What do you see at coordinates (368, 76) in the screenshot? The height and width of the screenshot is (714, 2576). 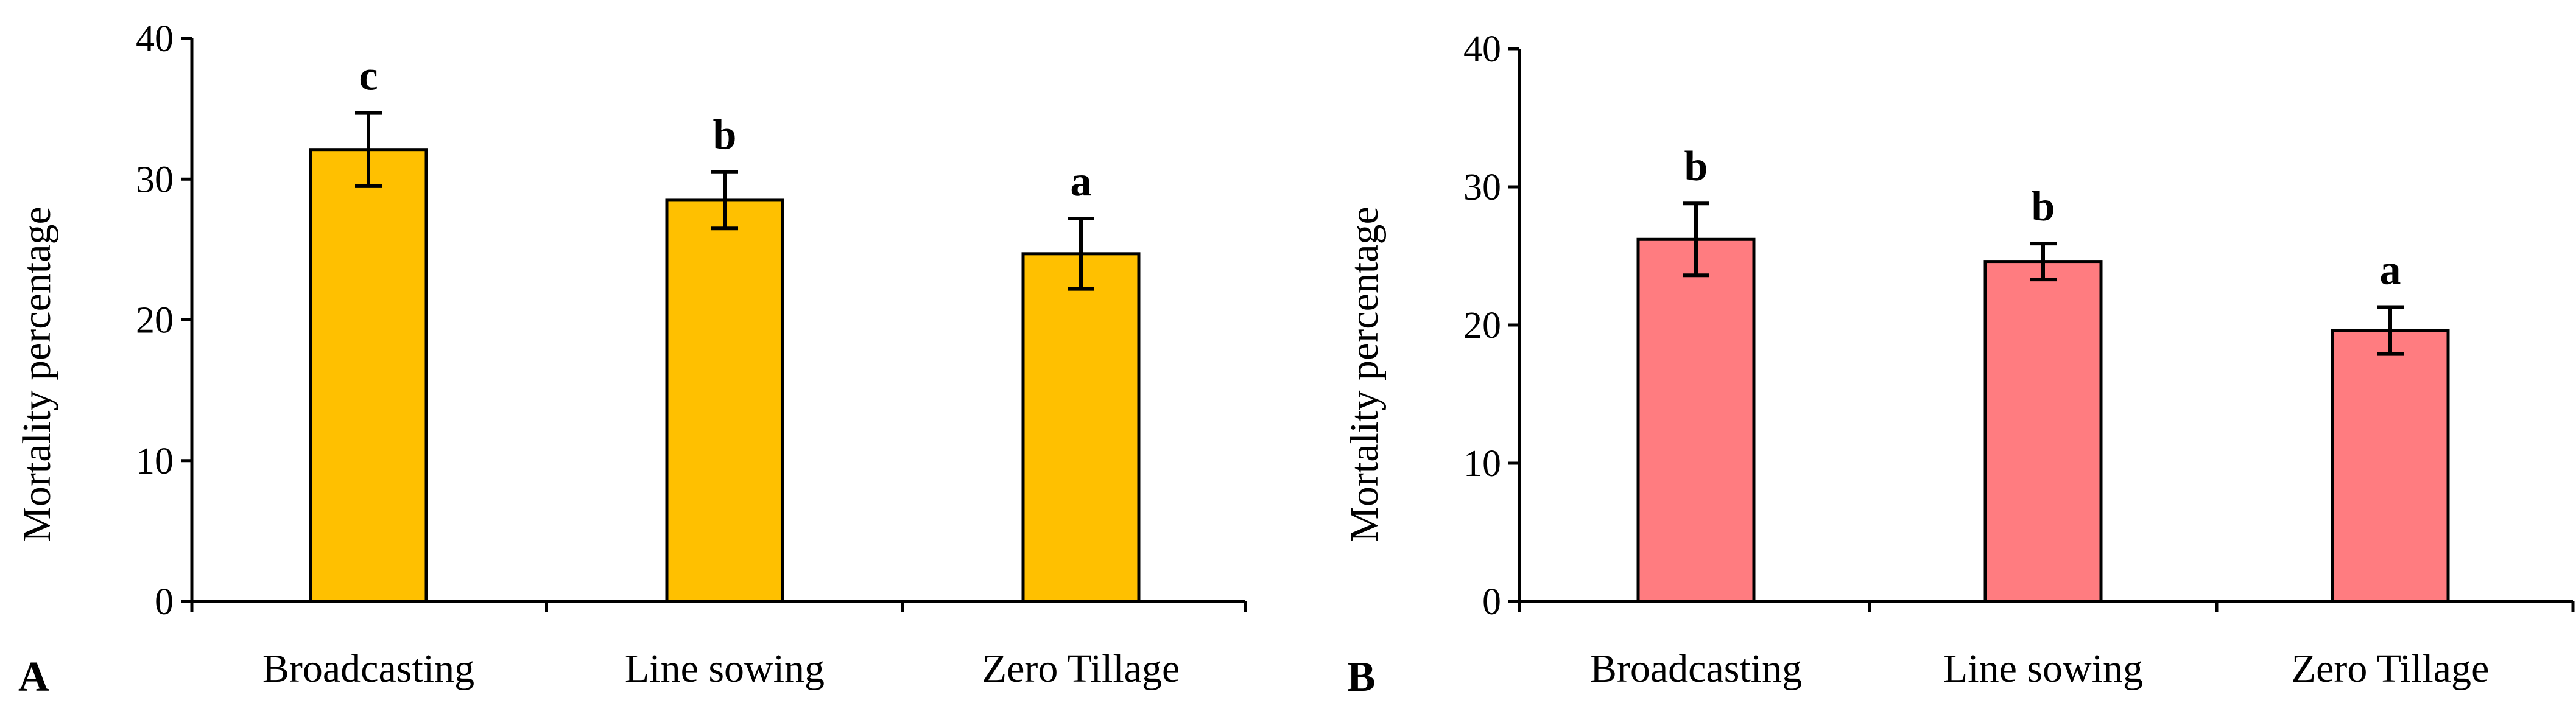 I see `significance-letter: c` at bounding box center [368, 76].